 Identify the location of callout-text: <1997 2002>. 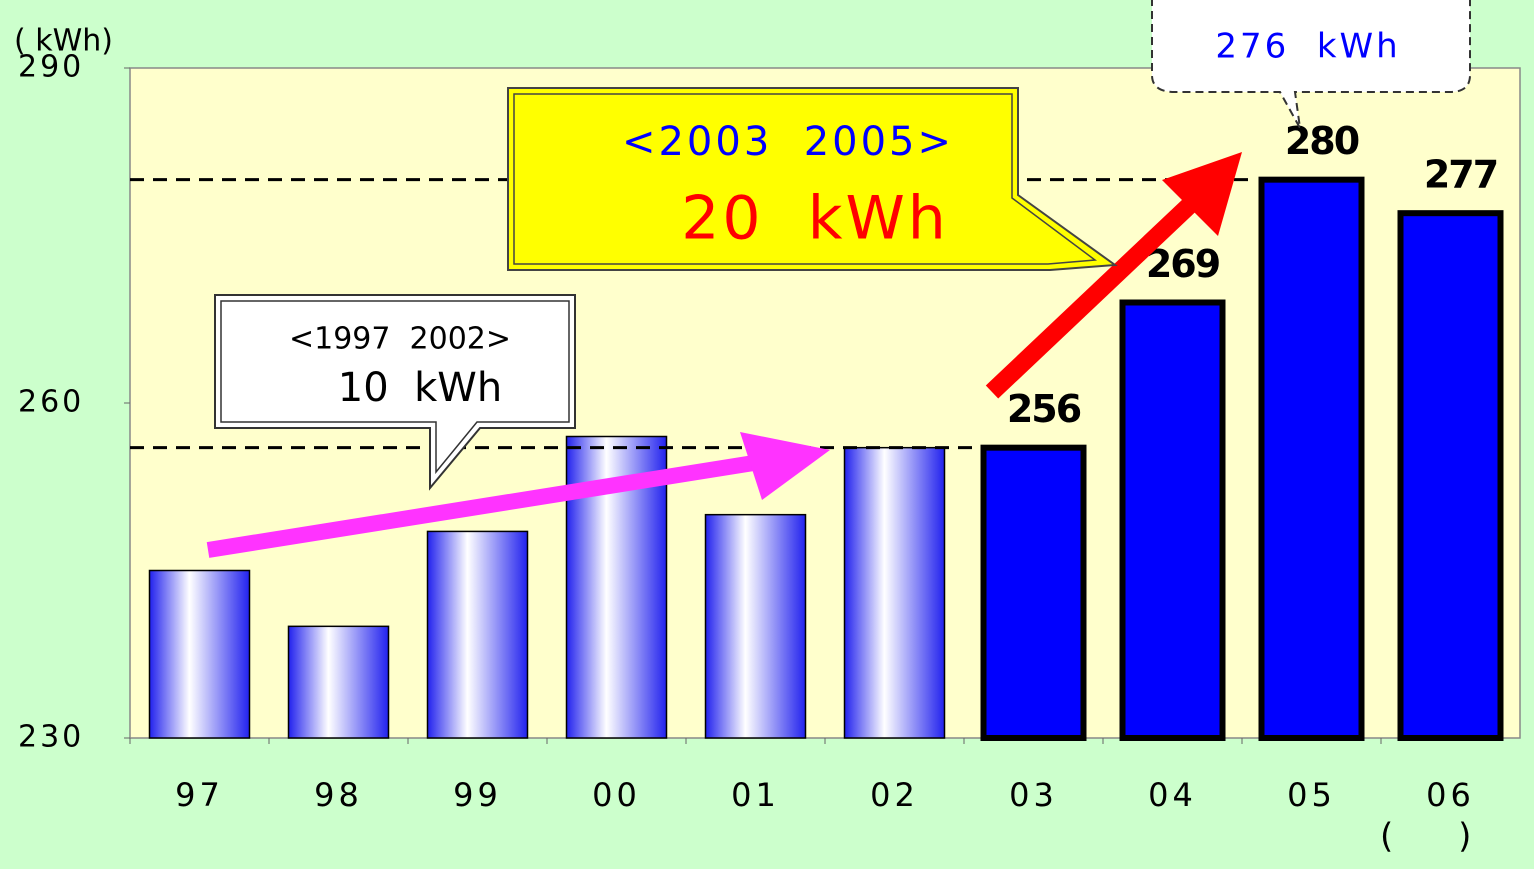
(400, 339).